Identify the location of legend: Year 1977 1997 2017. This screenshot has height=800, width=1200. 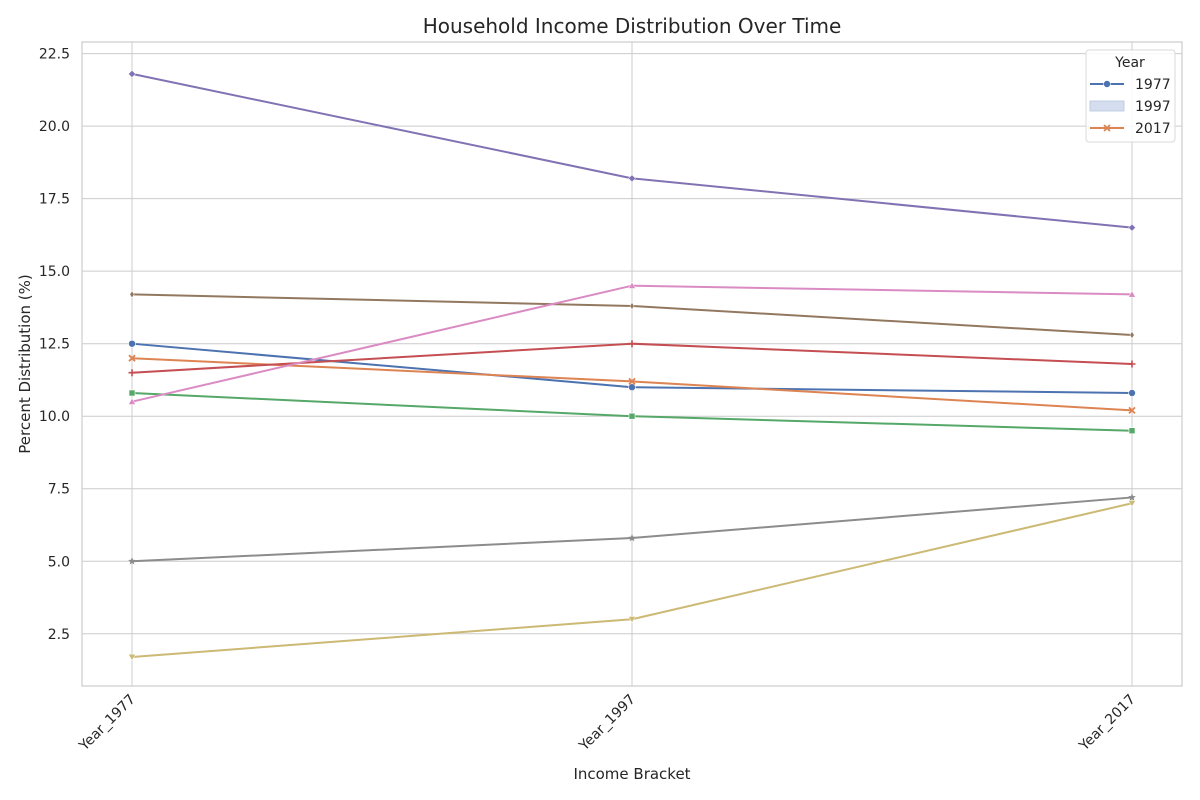
(1130, 96).